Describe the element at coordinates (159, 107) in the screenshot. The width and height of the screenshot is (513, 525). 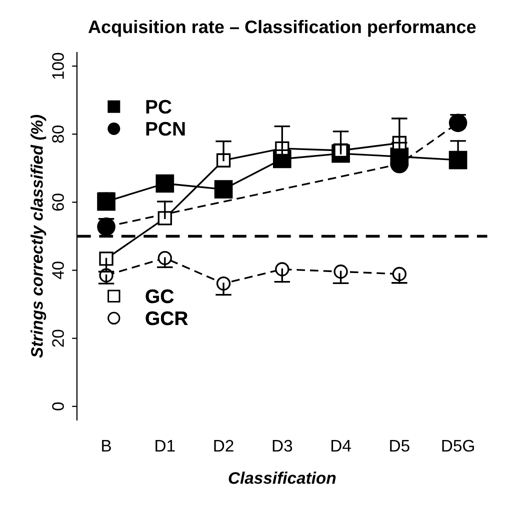
I see `legend-label: PC` at that location.